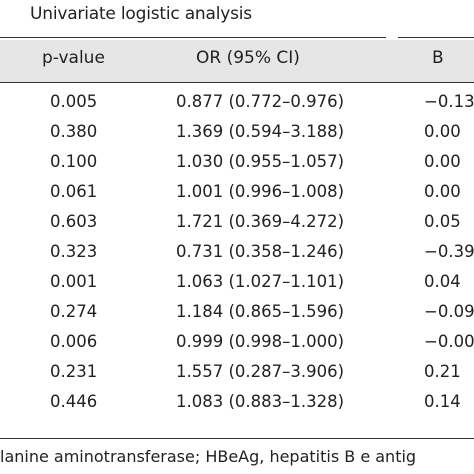 This screenshot has width=474, height=474. Describe the element at coordinates (442, 371) in the screenshot. I see `b-cell: 0.21` at that location.